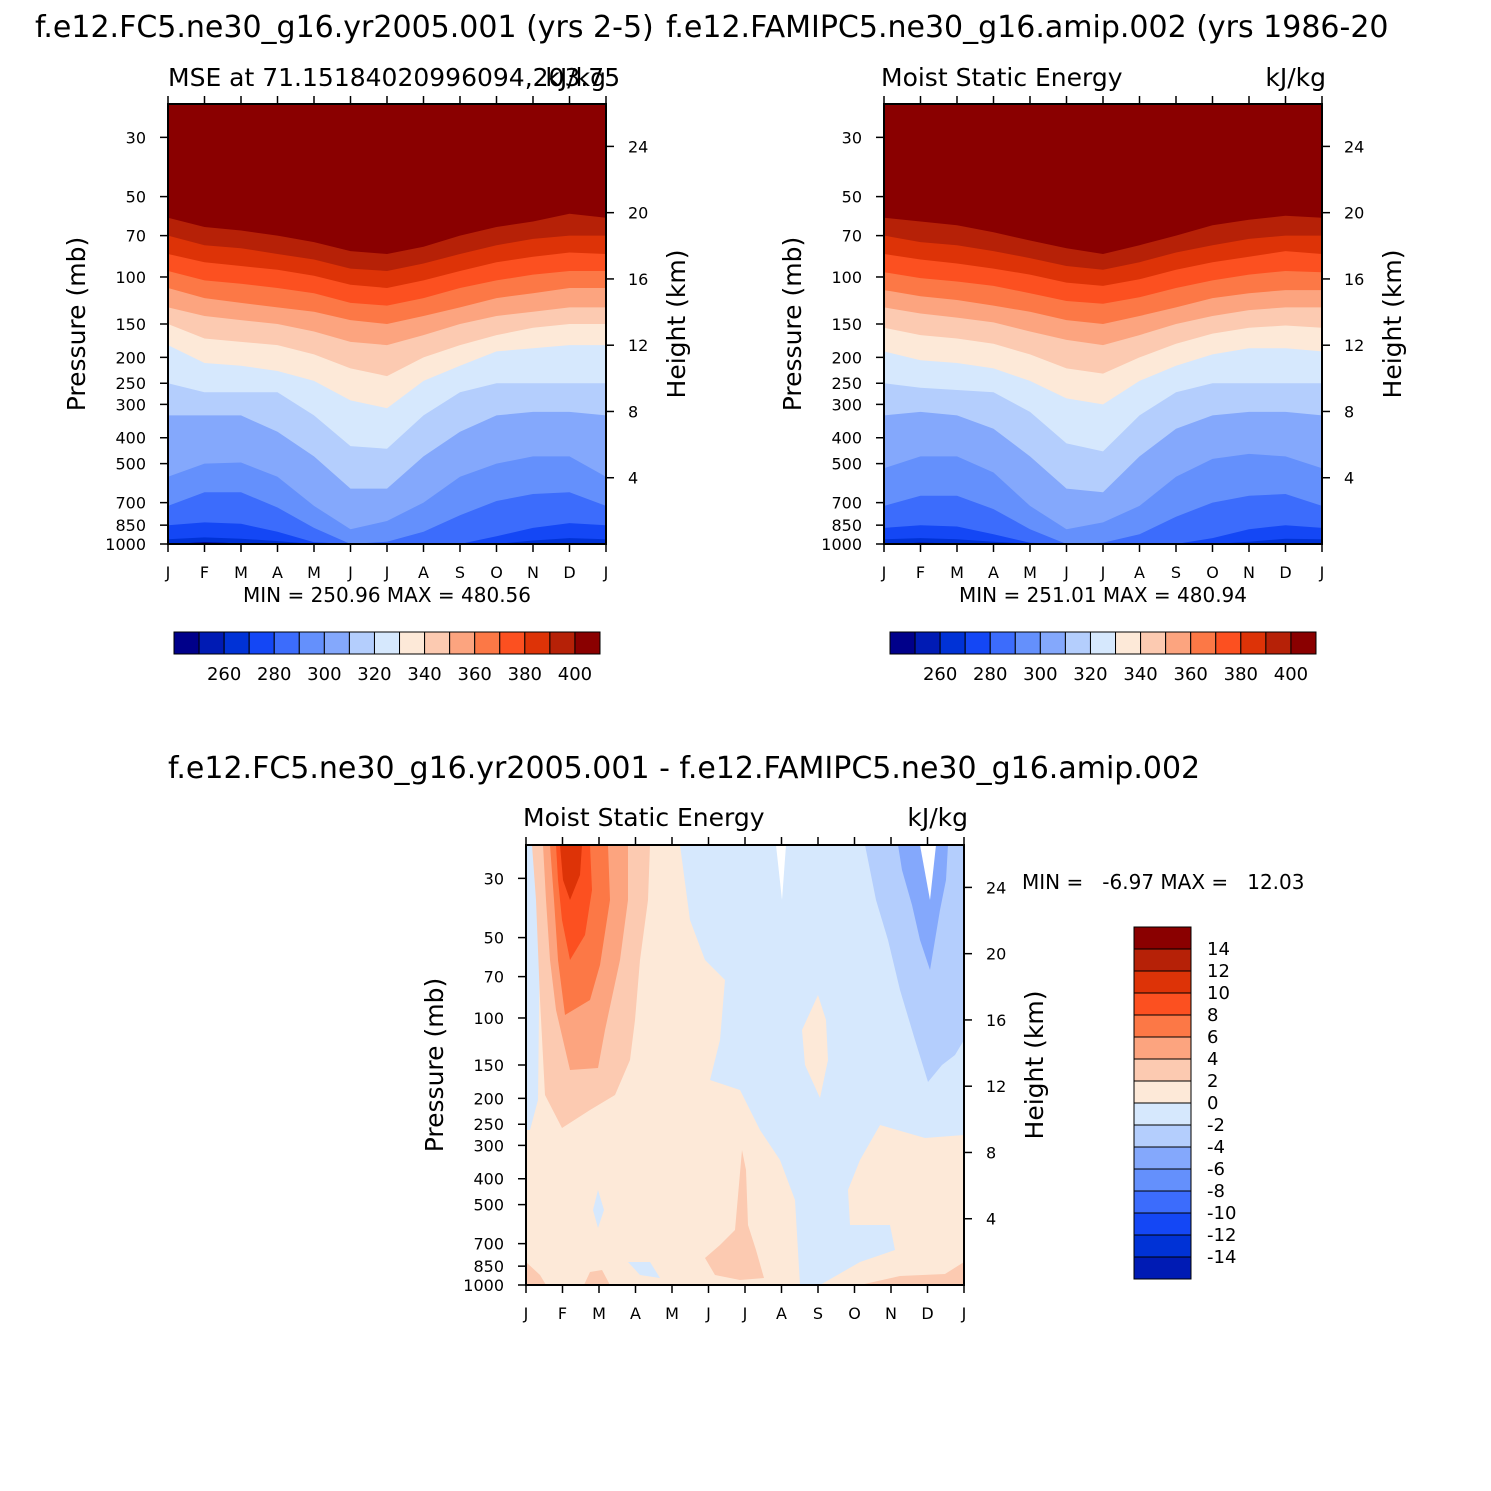 The image size is (1491, 1491). Describe the element at coordinates (852, 137) in the screenshot. I see `panel-b-ytick-label: 30` at that location.